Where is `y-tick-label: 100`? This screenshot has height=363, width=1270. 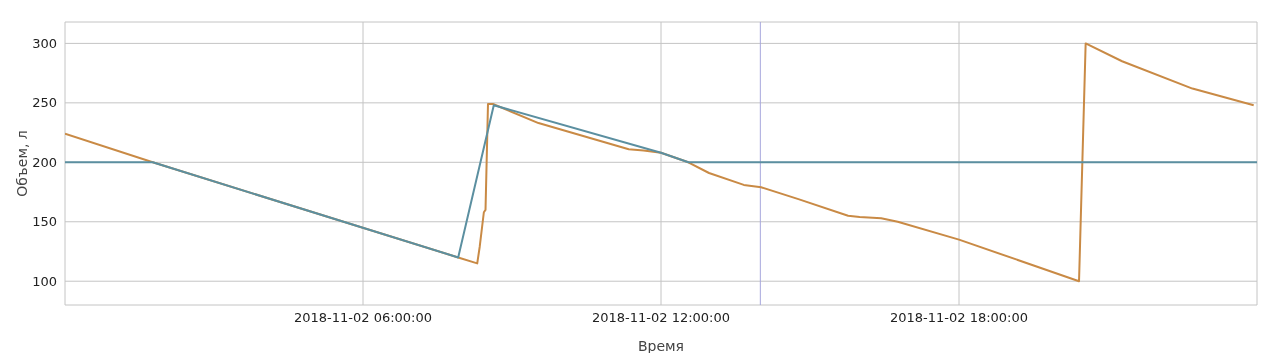 y-tick-label: 100 is located at coordinates (44, 281).